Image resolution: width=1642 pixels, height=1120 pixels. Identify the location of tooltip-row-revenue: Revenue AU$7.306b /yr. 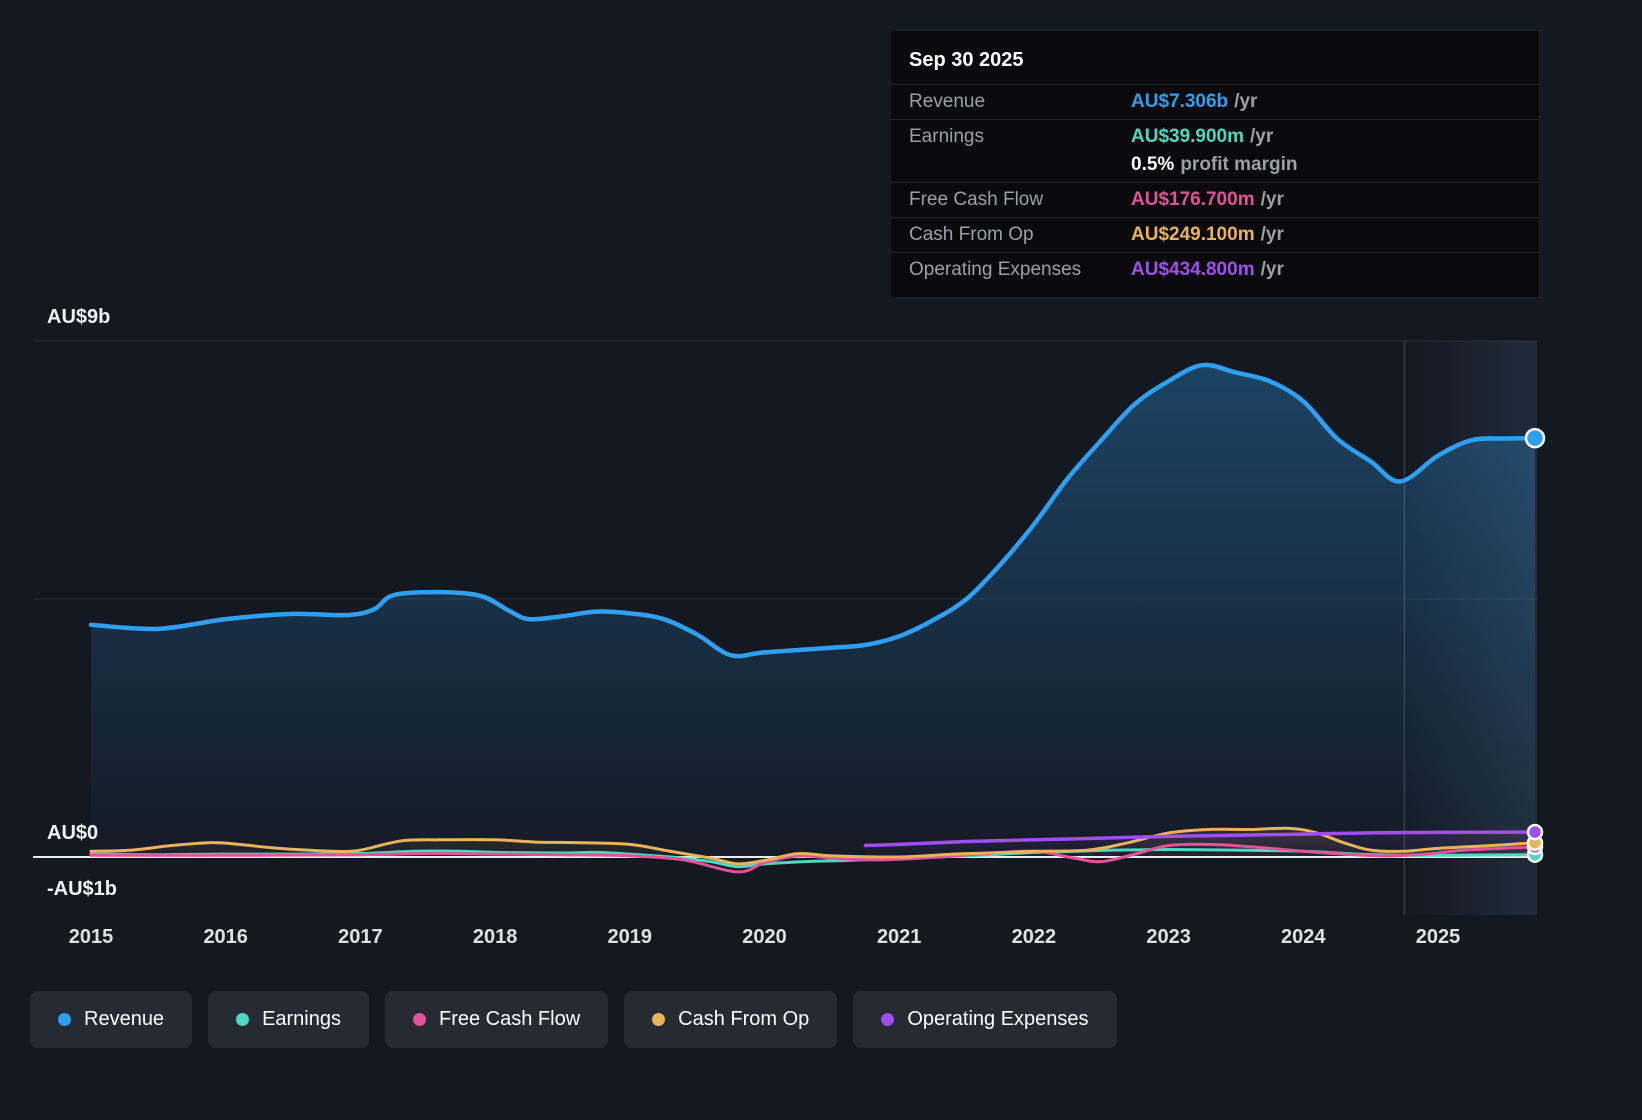
(1215, 101).